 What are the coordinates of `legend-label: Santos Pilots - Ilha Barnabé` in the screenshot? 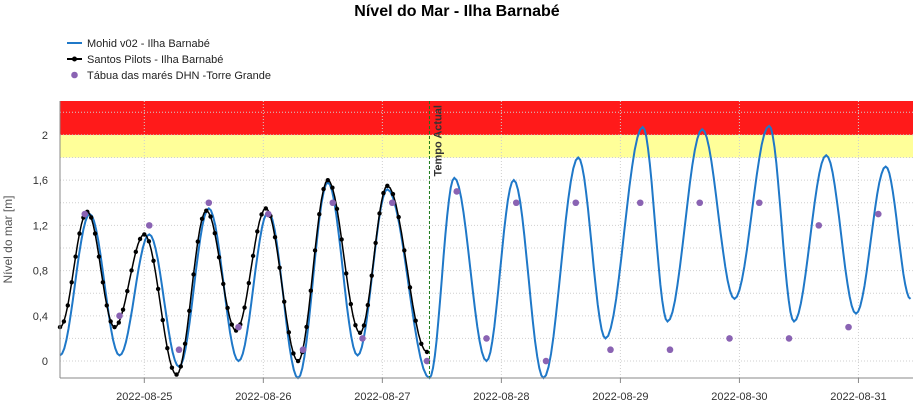 It's located at (155, 60).